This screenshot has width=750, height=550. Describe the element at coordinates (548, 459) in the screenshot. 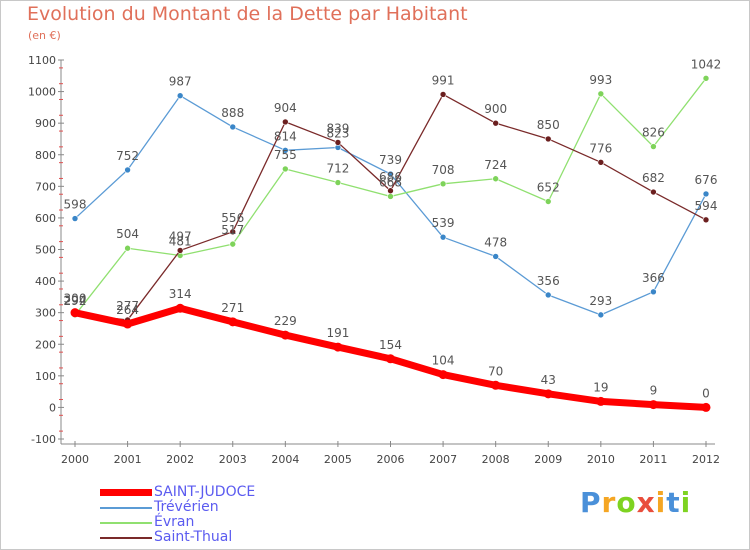

I see `x-tick-label: 2009` at that location.